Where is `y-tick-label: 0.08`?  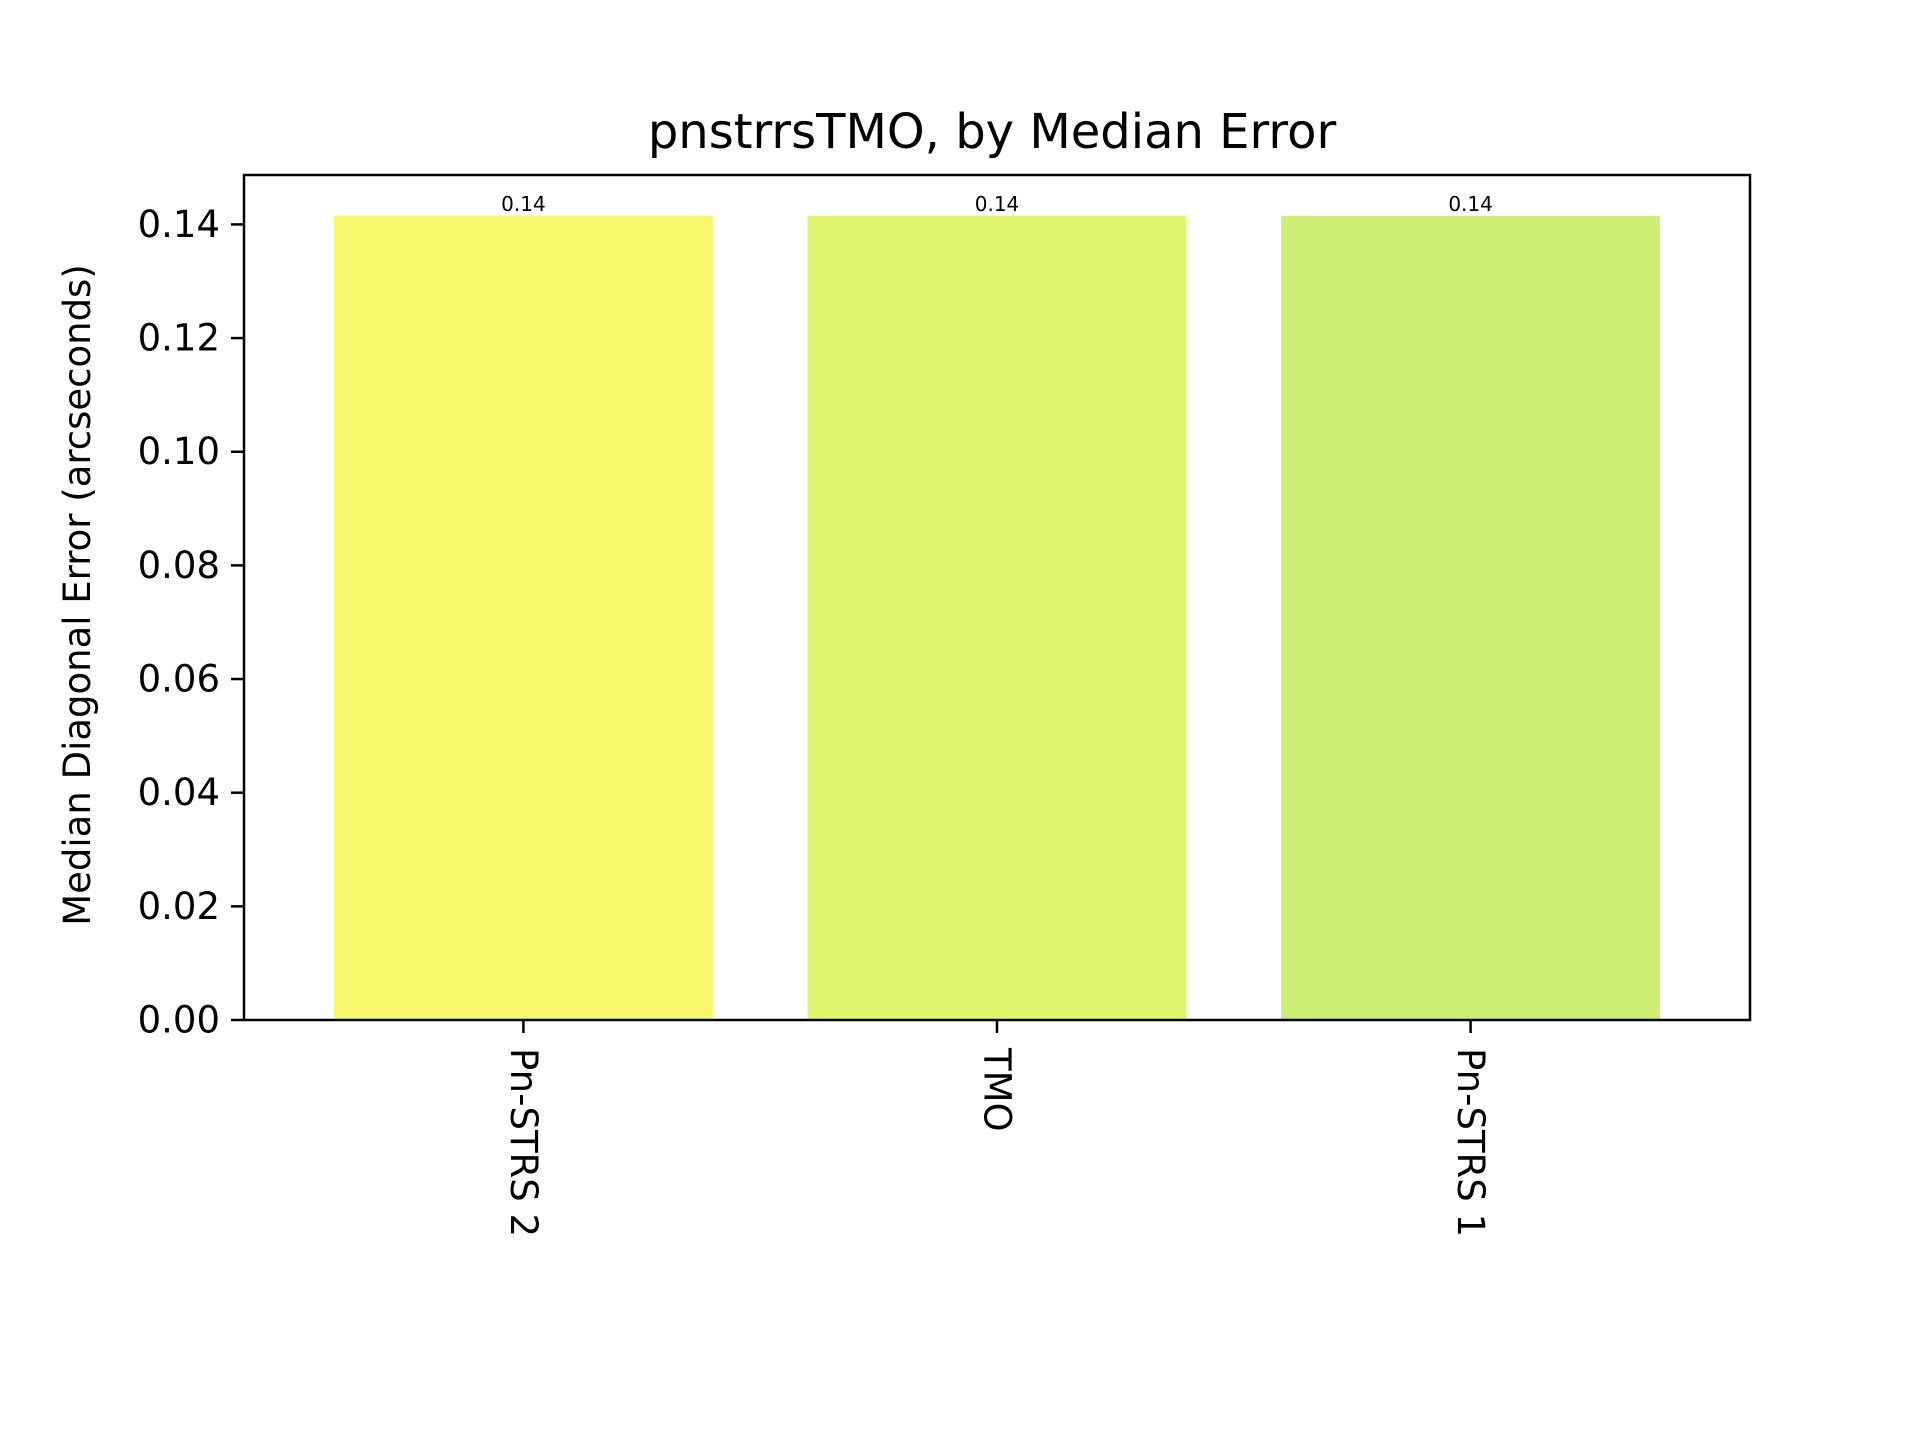 y-tick-label: 0.08 is located at coordinates (179, 565).